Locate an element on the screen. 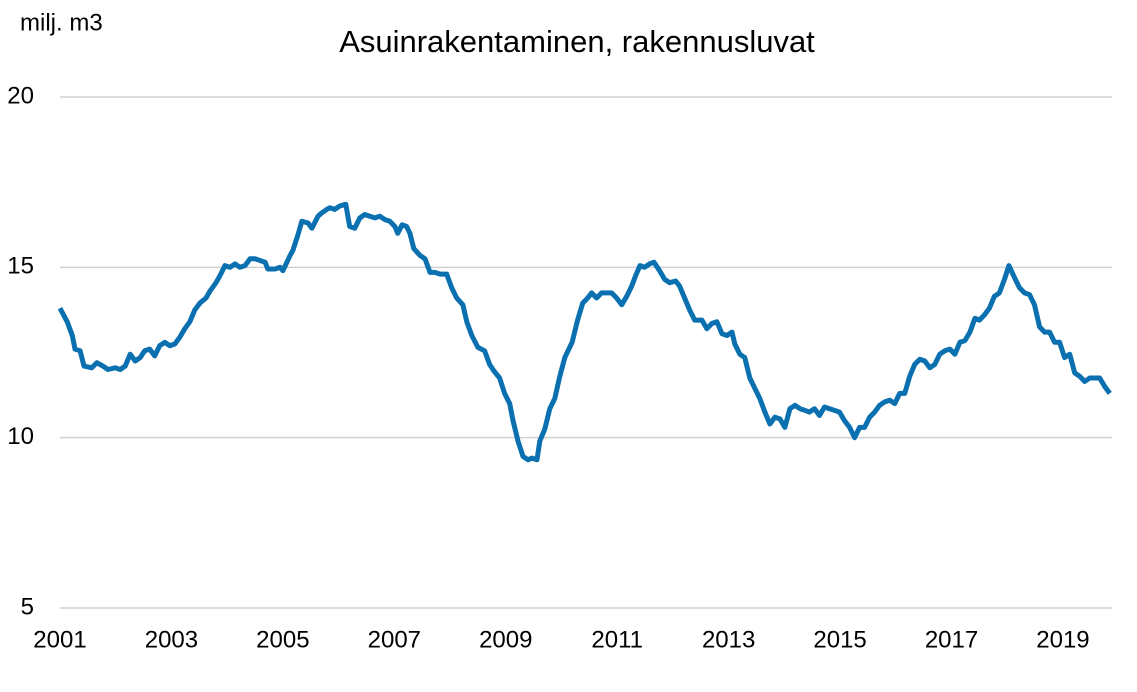 The image size is (1137, 692). y-tick-label: 20 is located at coordinates (20, 95).